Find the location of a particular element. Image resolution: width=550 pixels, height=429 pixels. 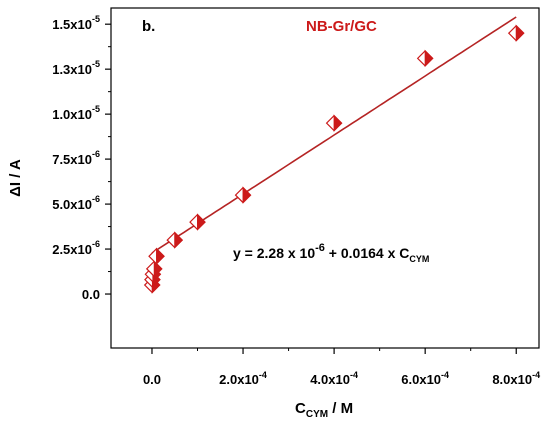

y-tick-mantissa: 0.0 is located at coordinates (91, 294).